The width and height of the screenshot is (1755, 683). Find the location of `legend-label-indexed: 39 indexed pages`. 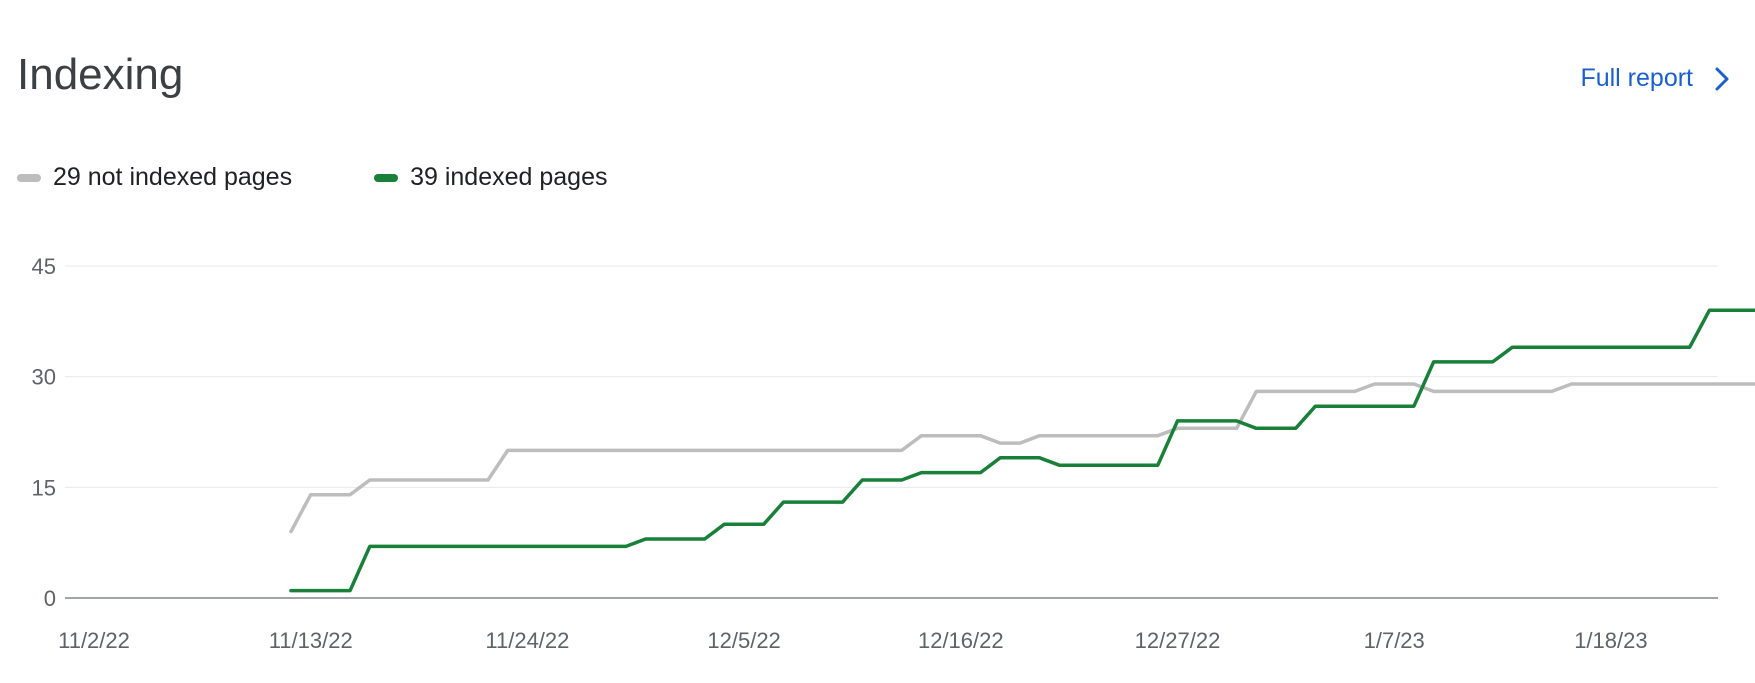

legend-label-indexed: 39 indexed pages is located at coordinates (509, 177).